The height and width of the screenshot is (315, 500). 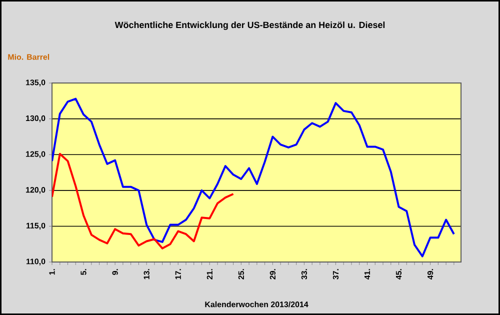 What do you see at coordinates (143, 201) in the screenshot?
I see `line-series` at bounding box center [143, 201].